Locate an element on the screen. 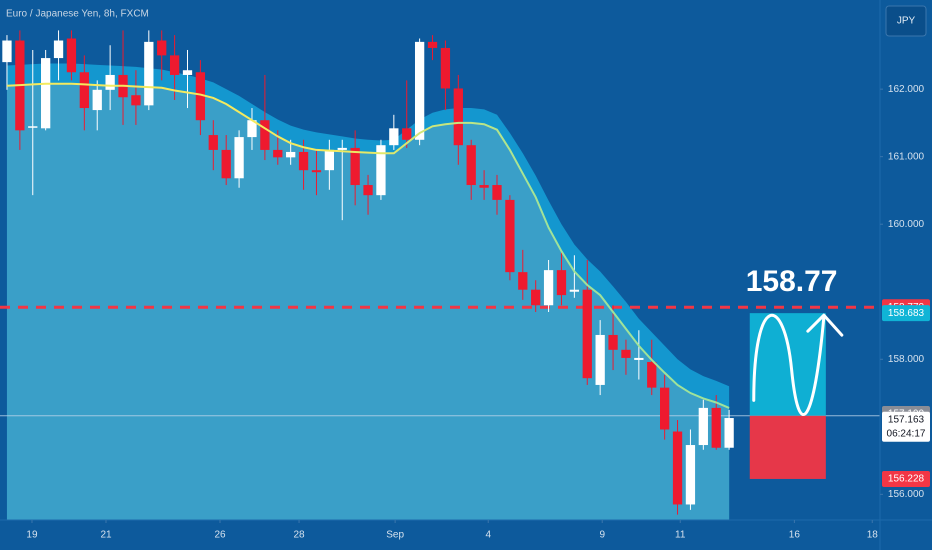  x-tick-label: 9 is located at coordinates (602, 535).